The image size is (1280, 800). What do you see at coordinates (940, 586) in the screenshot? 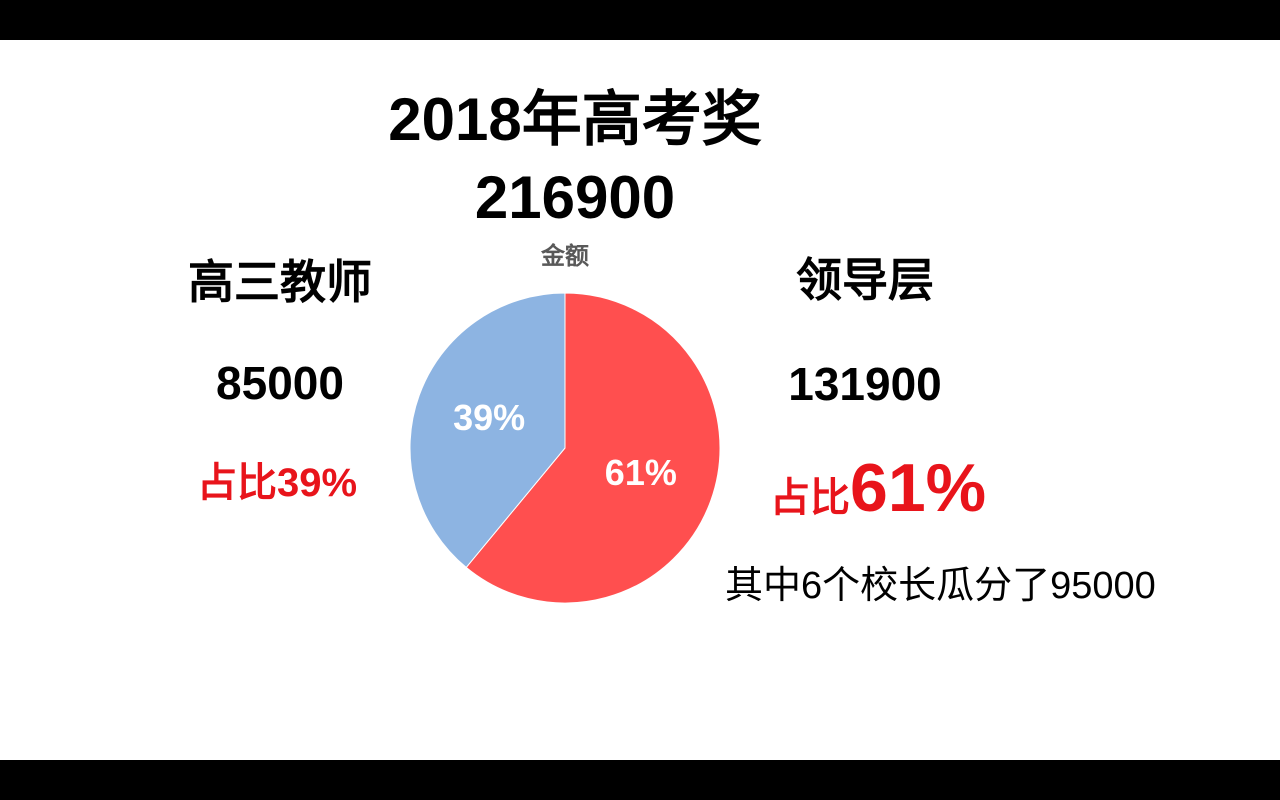
I see `principals-note: 其中6个校长瓜分了95000` at bounding box center [940, 586].